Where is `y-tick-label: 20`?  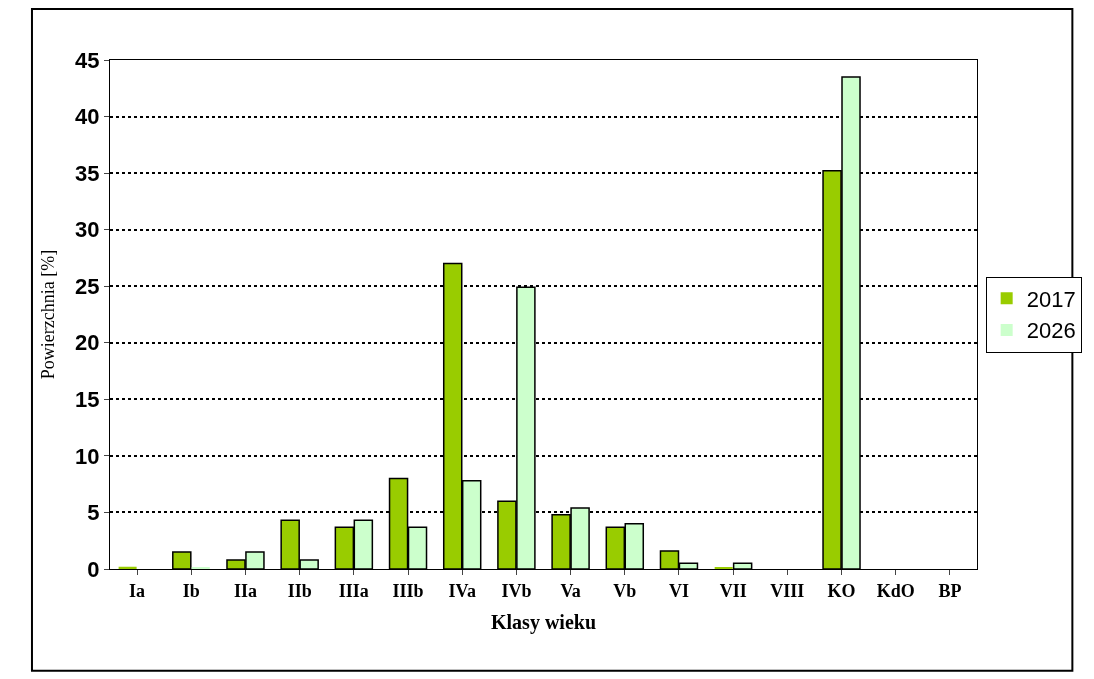 y-tick-label: 20 is located at coordinates (87, 343).